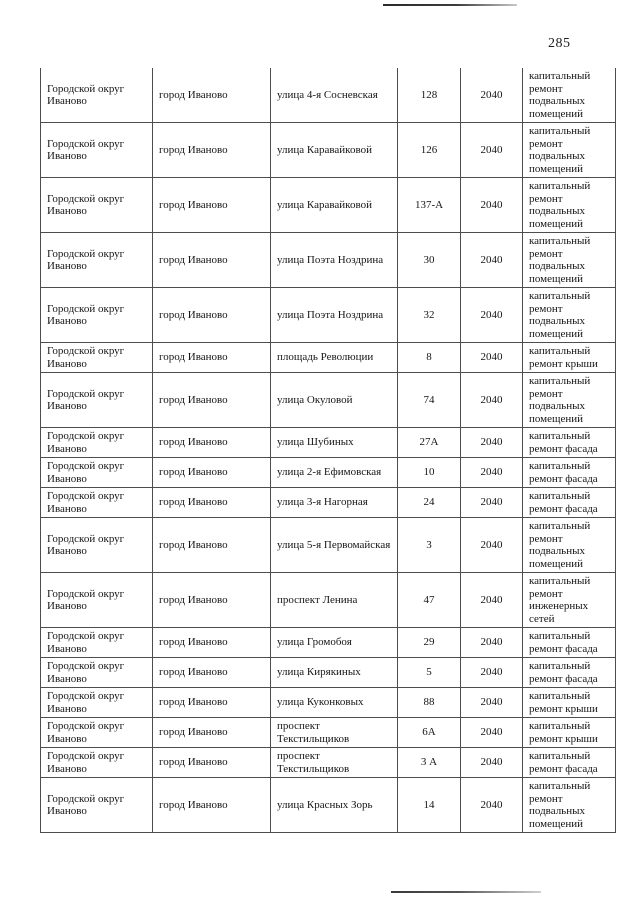  Describe the element at coordinates (334, 400) in the screenshot. I see `street-cell: улица Окуловой` at that location.